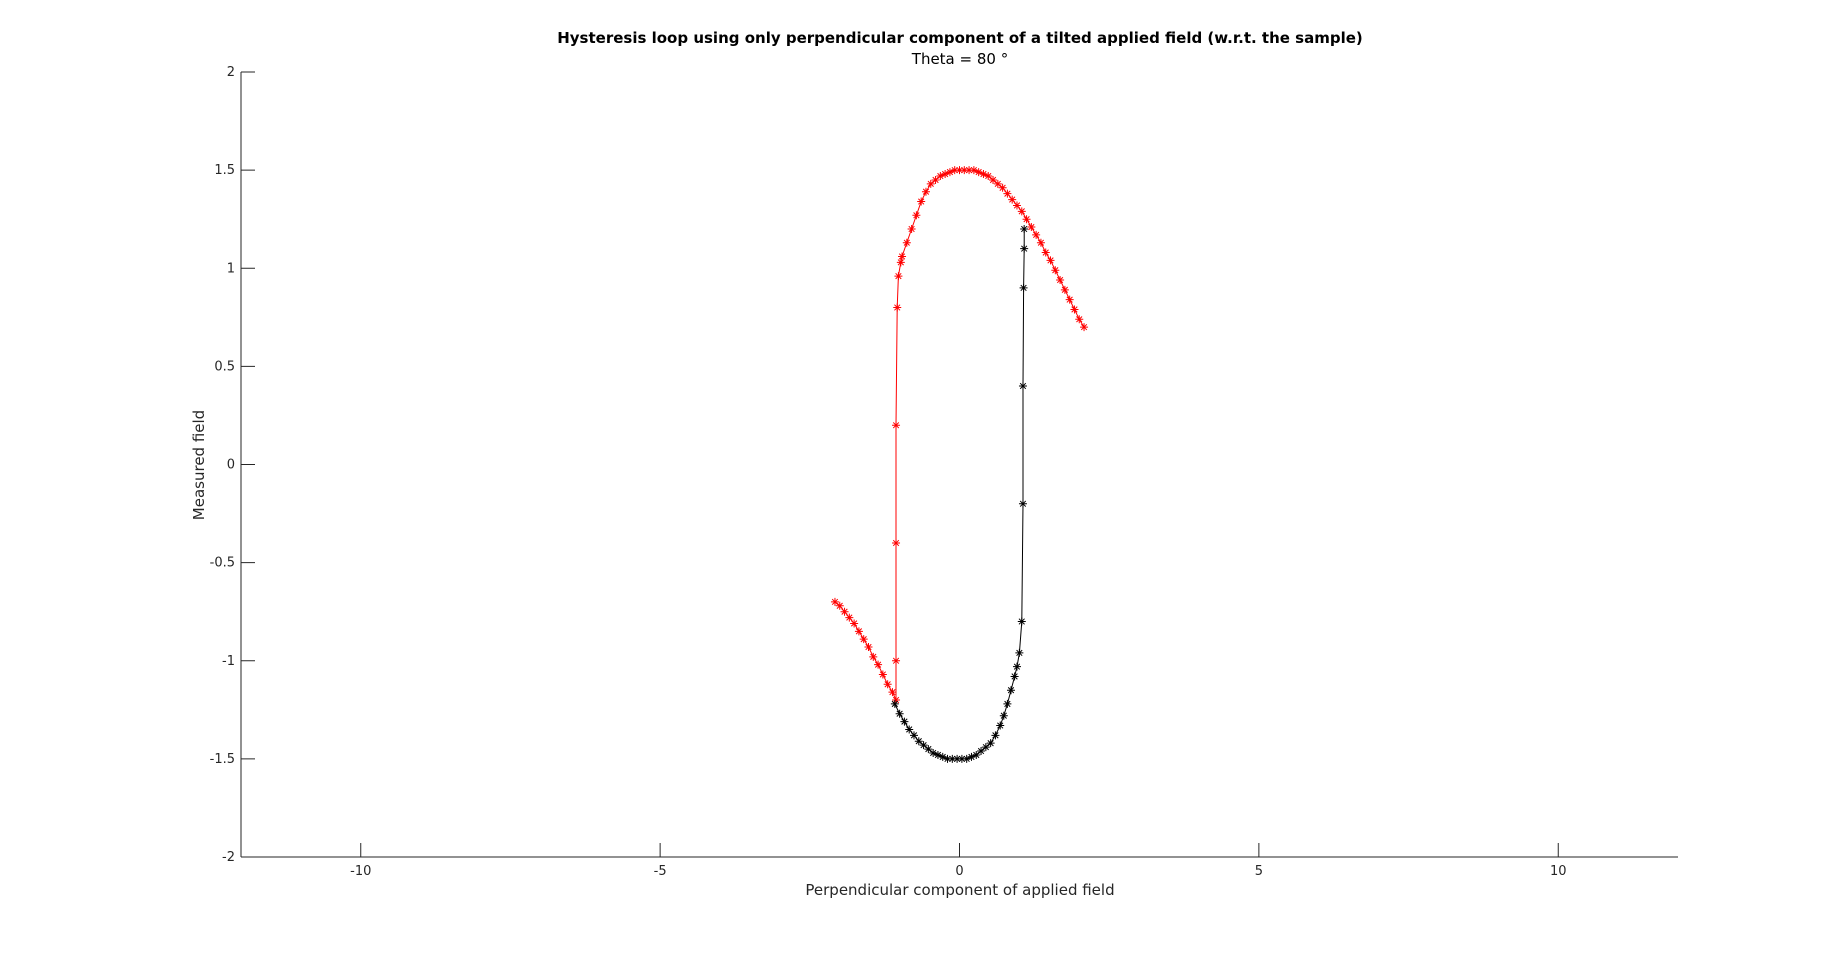 This screenshot has height=961, width=1846. What do you see at coordinates (959, 890) in the screenshot?
I see `x-axis-label: Perpendicular component of applied field` at bounding box center [959, 890].